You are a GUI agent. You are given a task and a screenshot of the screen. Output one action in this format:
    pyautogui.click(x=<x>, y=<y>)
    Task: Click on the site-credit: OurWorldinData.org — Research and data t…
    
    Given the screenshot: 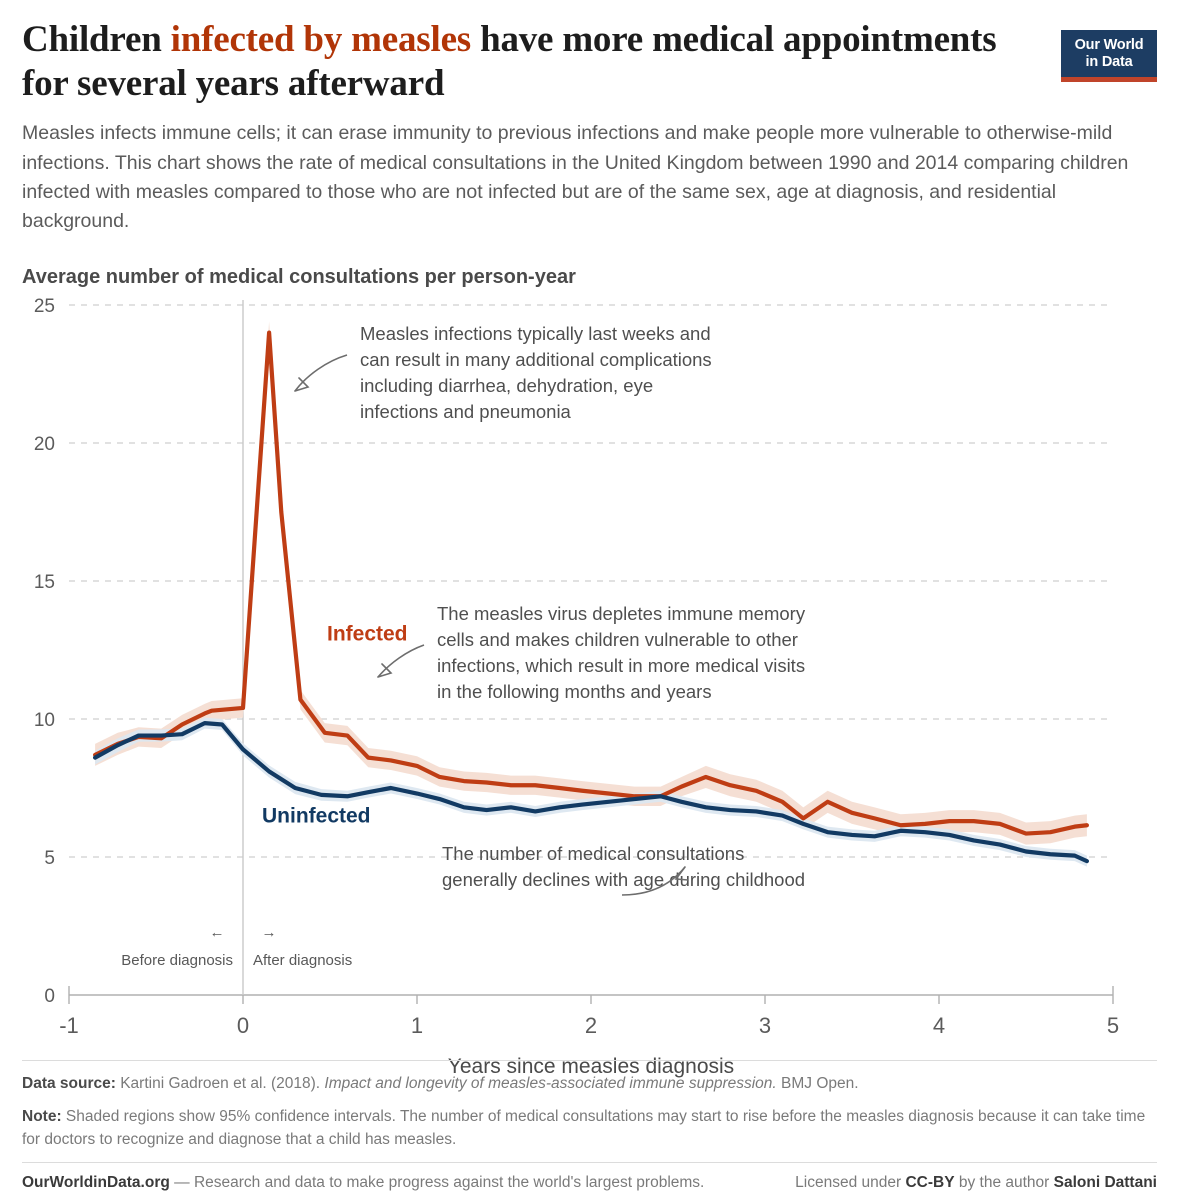 What is the action you would take?
    pyautogui.click(x=363, y=1183)
    